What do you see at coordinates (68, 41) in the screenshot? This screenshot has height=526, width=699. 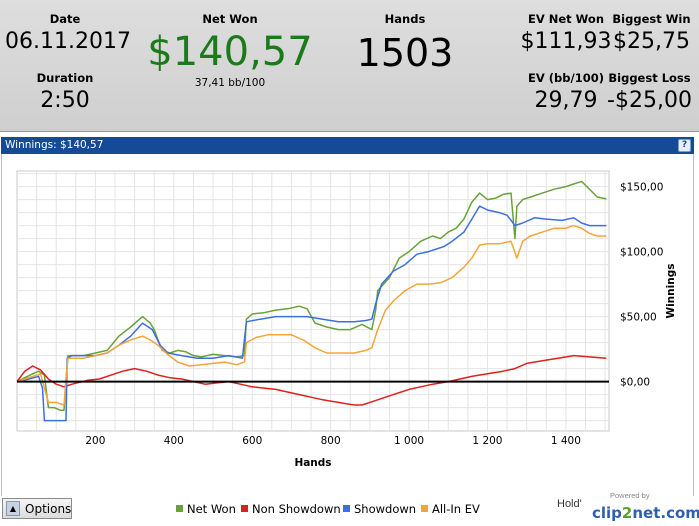 I see `date-value: 06.11.2017` at bounding box center [68, 41].